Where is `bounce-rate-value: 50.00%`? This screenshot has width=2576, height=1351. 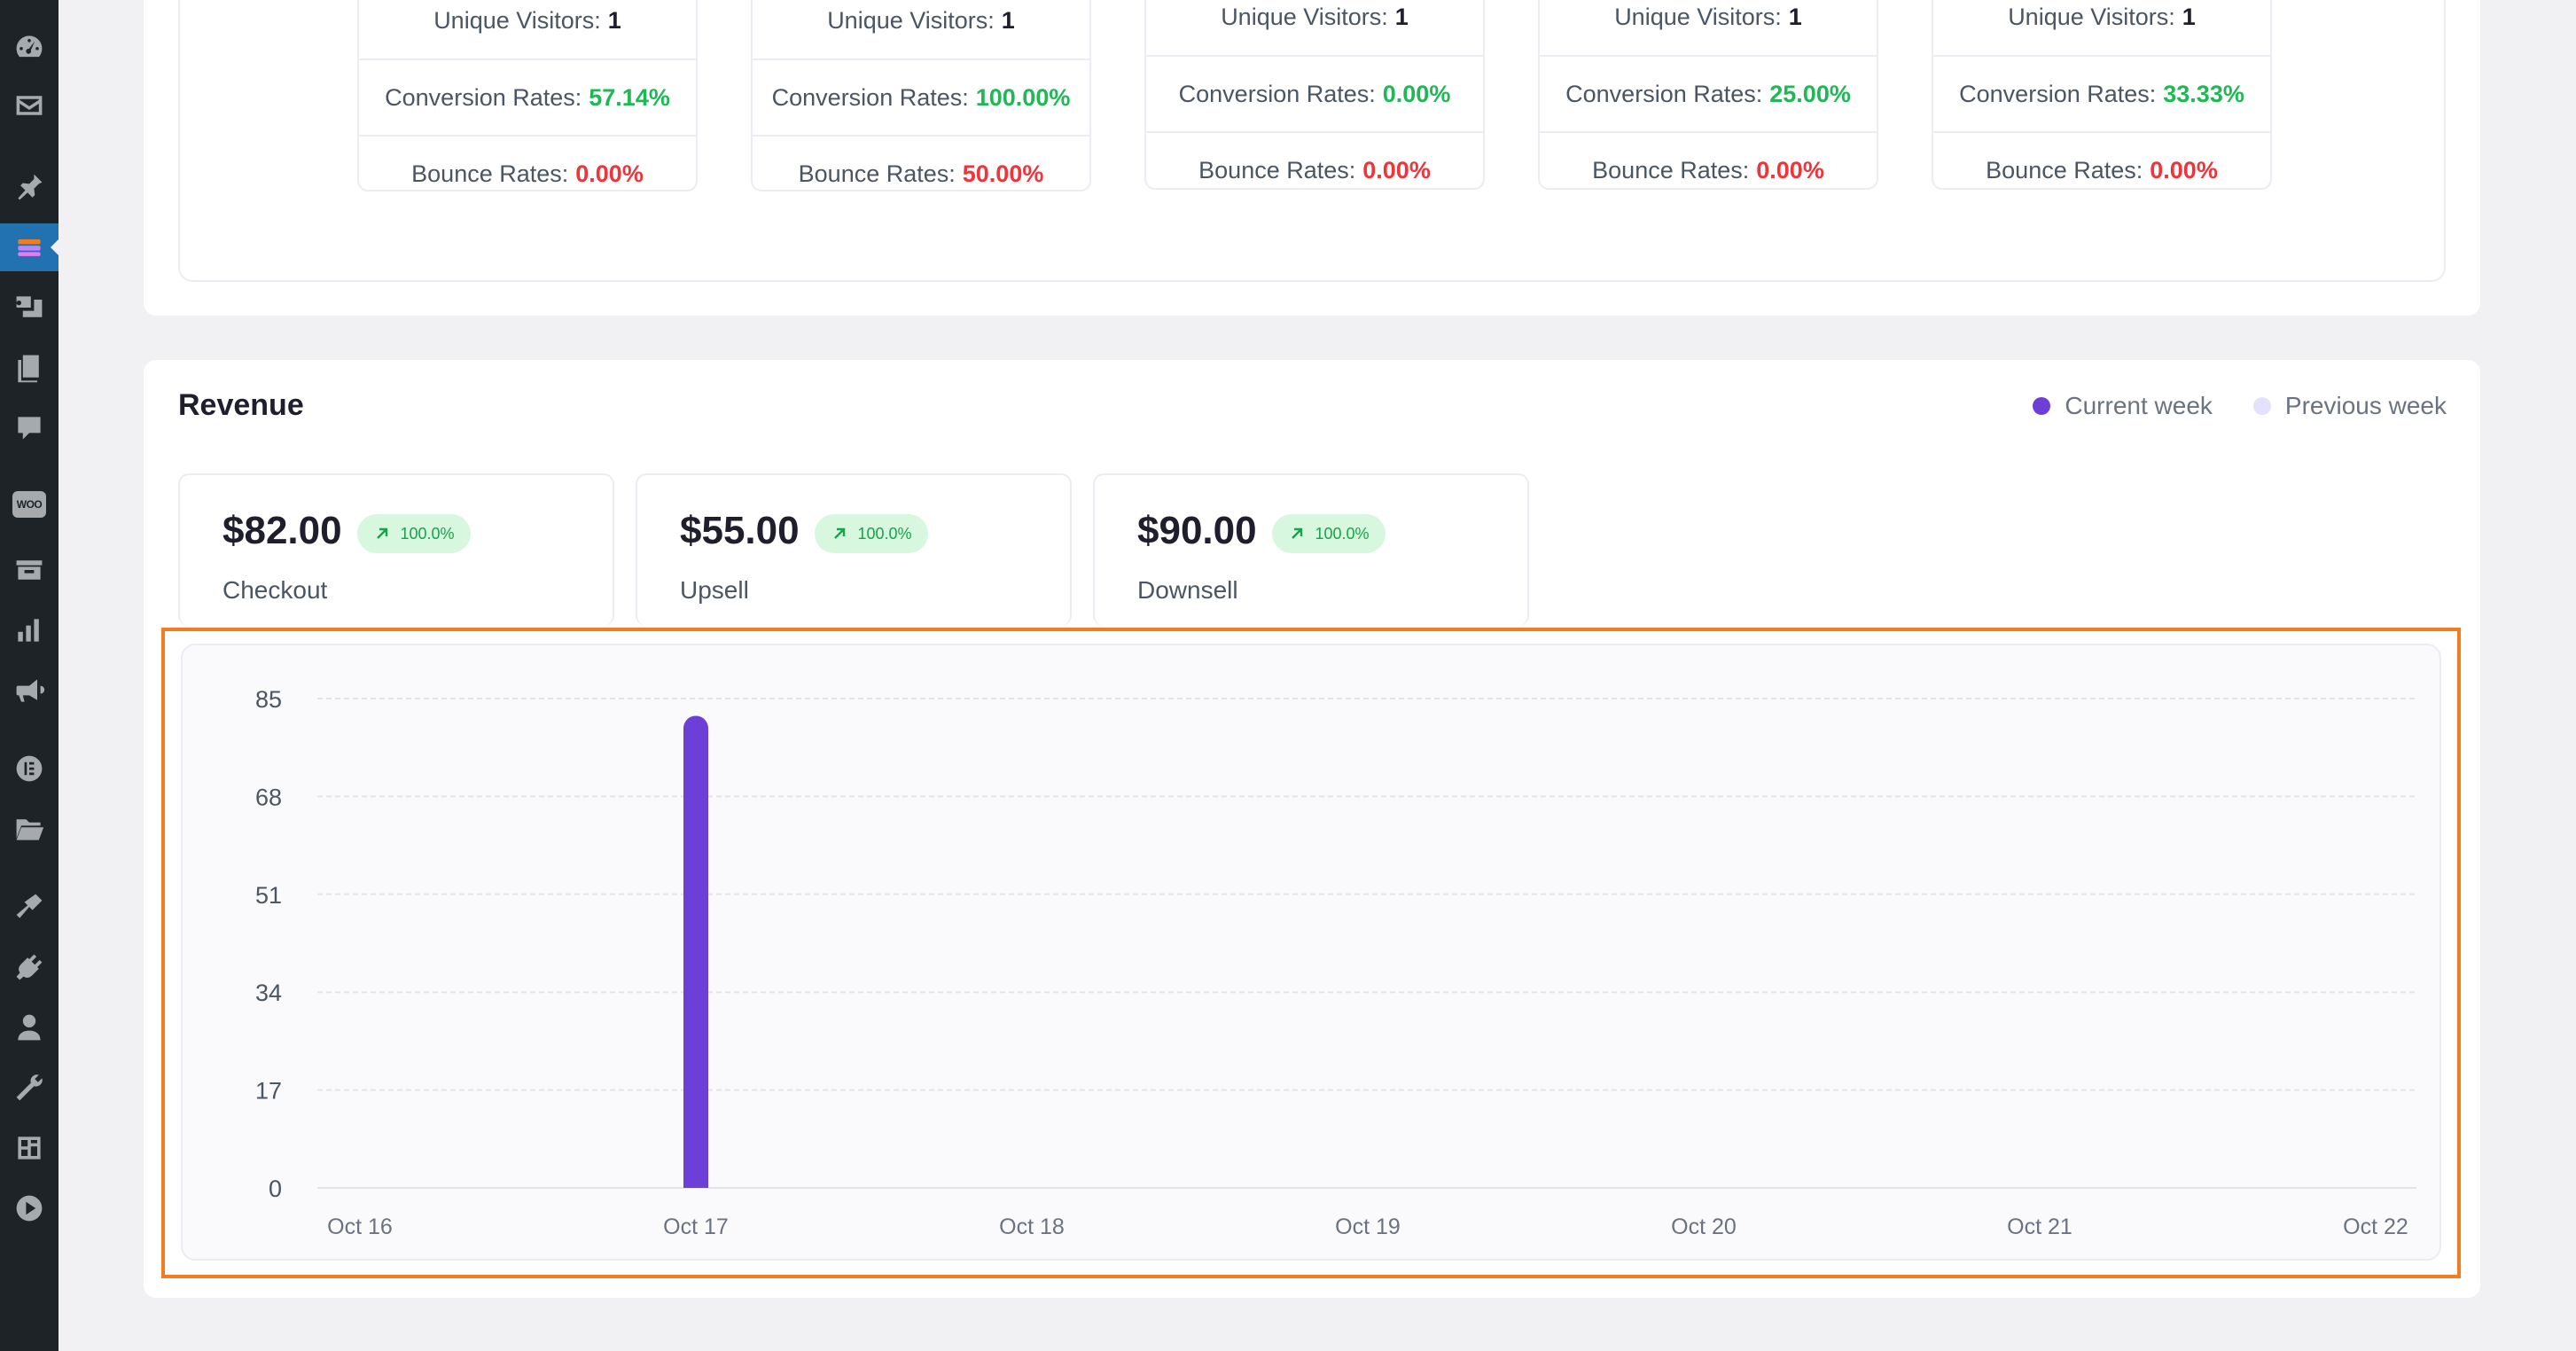
bounce-rate-value: 50.00% is located at coordinates (1003, 174).